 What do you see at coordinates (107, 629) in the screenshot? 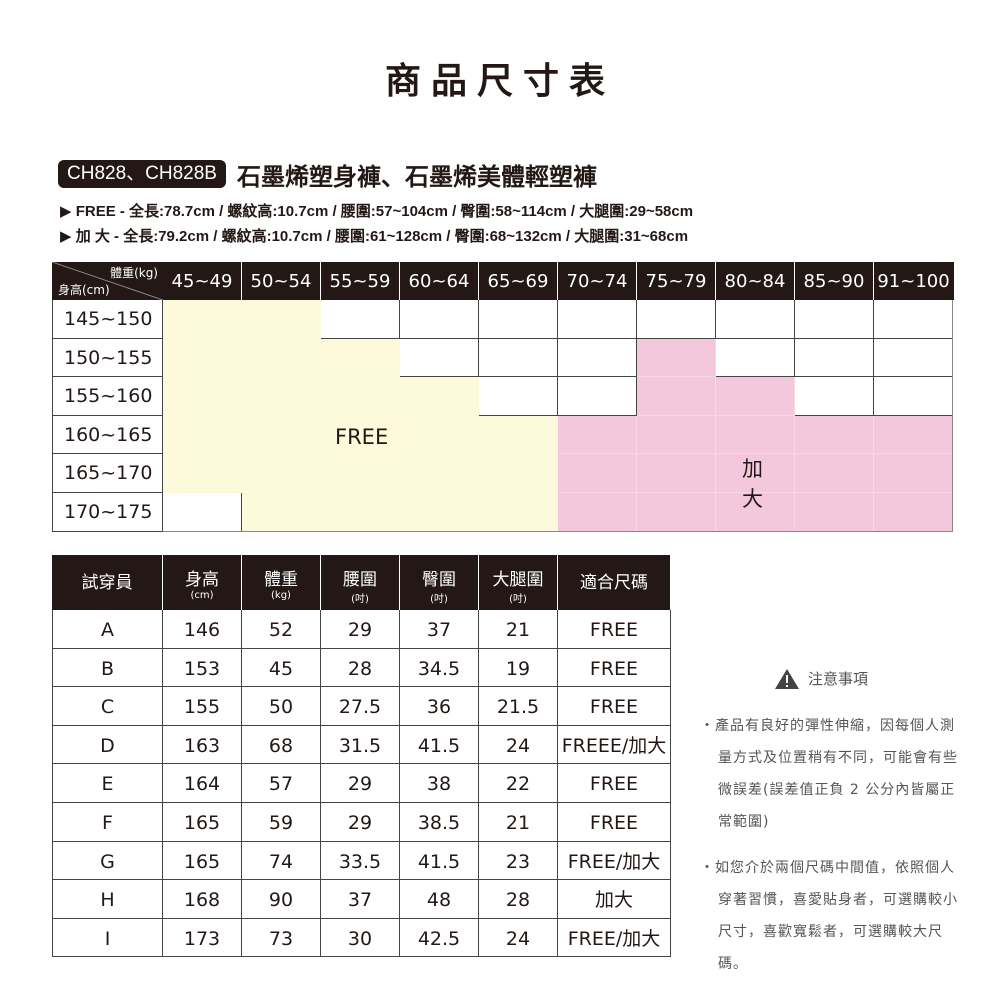
I see `table-cell: A` at bounding box center [107, 629].